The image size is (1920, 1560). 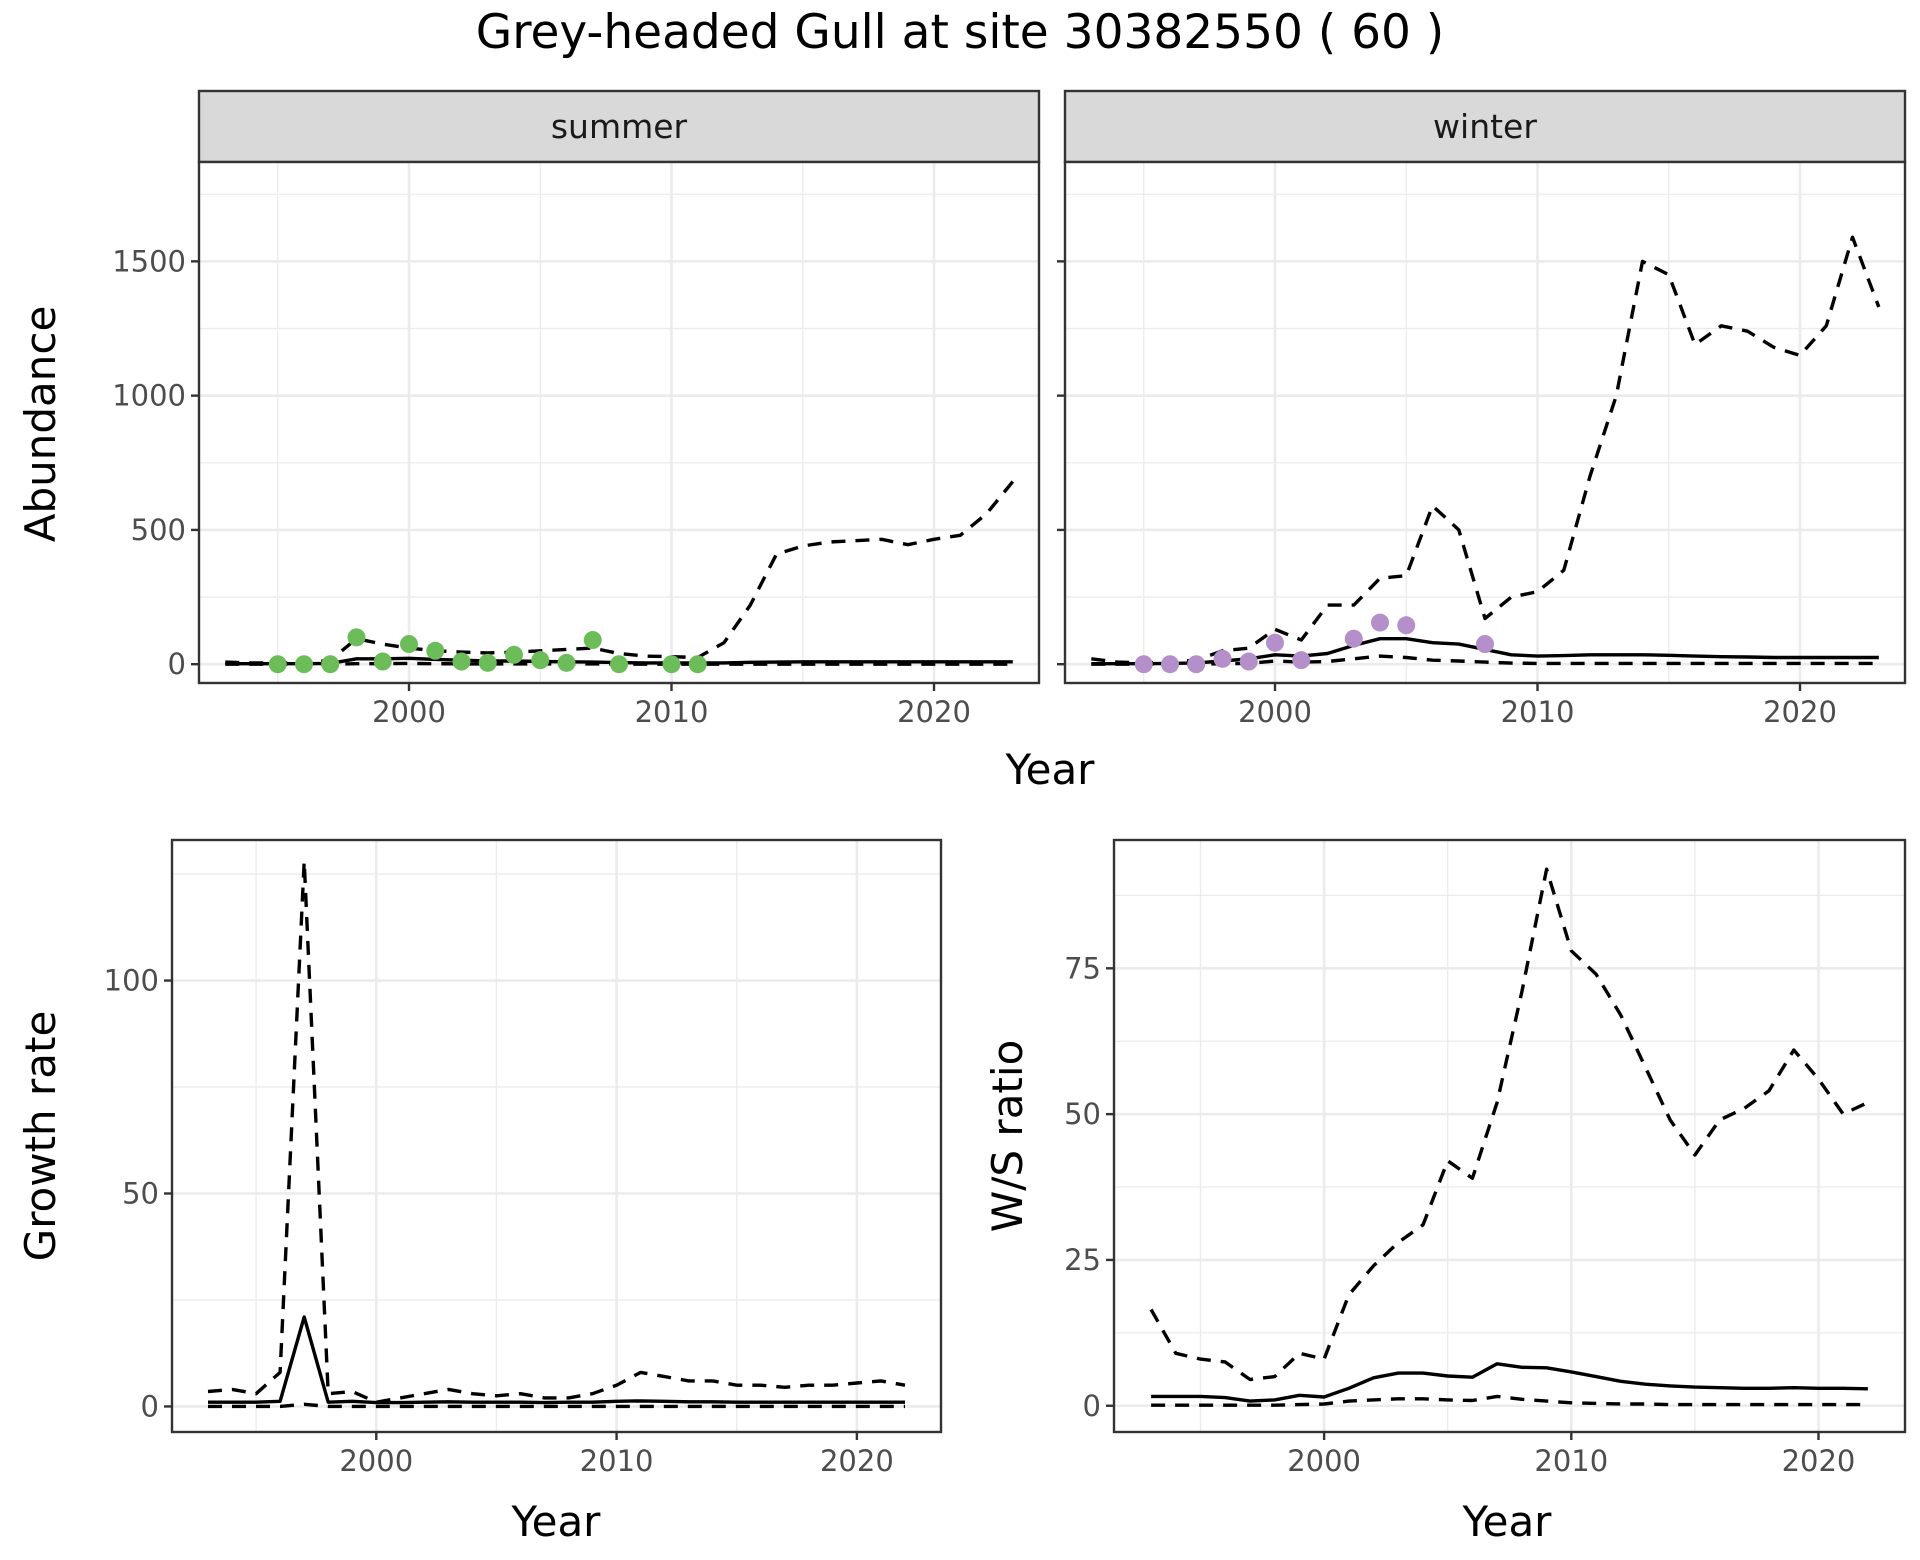 I want to click on summer-x-tick-label: 2000, so click(x=409, y=712).